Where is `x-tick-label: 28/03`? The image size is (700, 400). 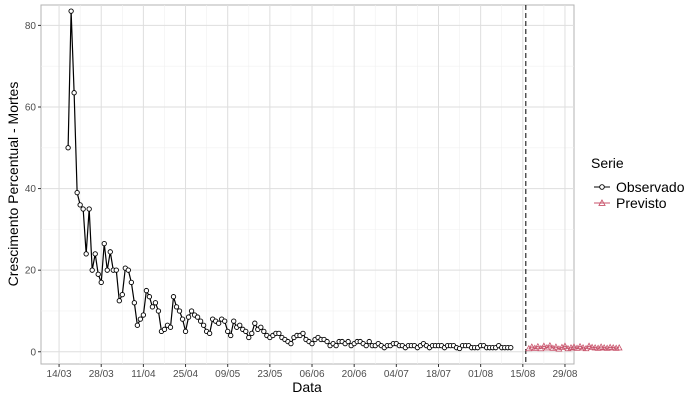
x-tick-label: 28/03 is located at coordinates (101, 374).